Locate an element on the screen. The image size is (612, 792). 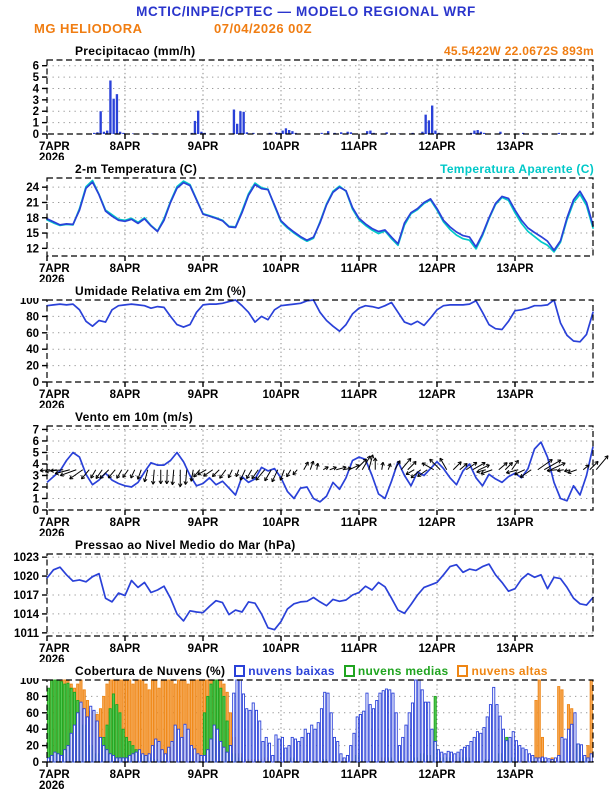
mid-clouds-swatch-icon is located at coordinates (349, 671).